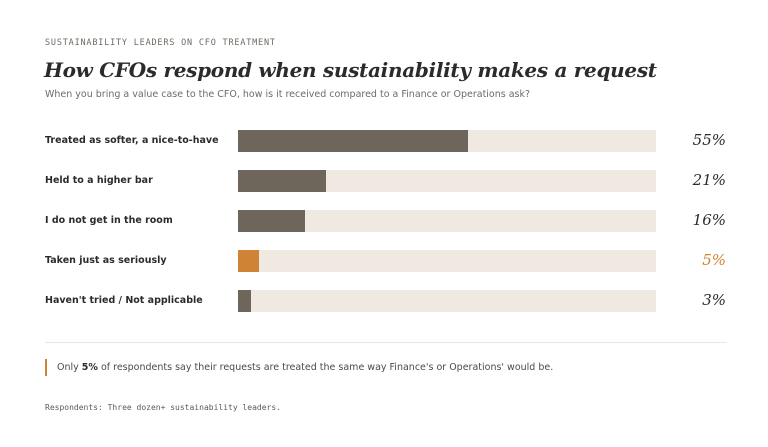 The image size is (768, 447). I want to click on divider, so click(386, 342).